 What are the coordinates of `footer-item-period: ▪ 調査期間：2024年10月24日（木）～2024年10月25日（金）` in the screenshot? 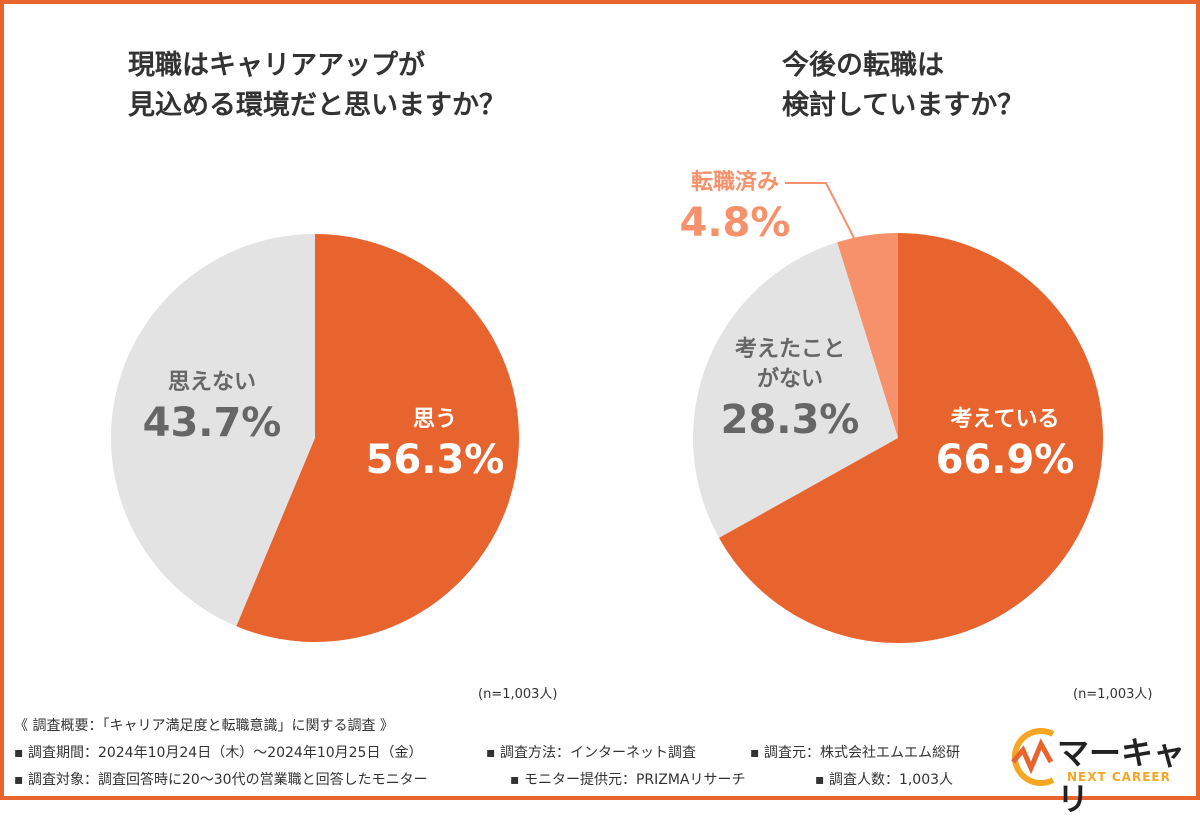 It's located at (218, 753).